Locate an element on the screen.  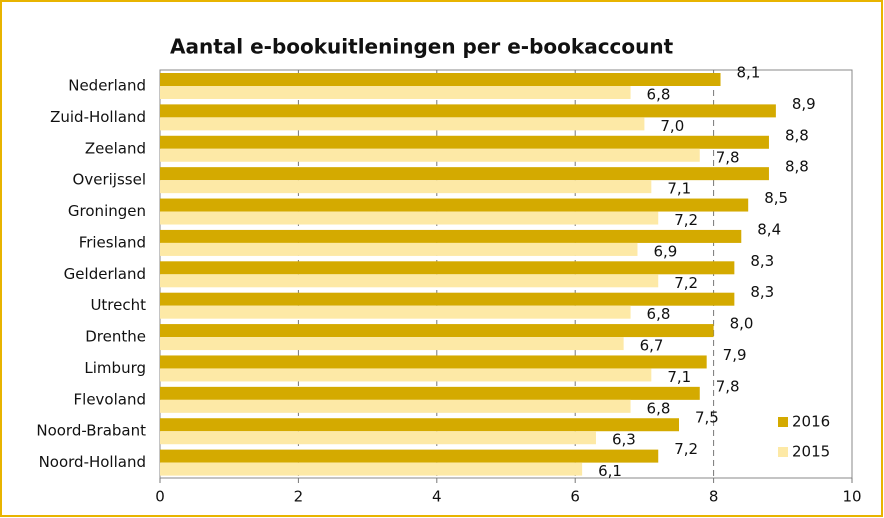
y-tick-label: Friesland is located at coordinates (112, 242).